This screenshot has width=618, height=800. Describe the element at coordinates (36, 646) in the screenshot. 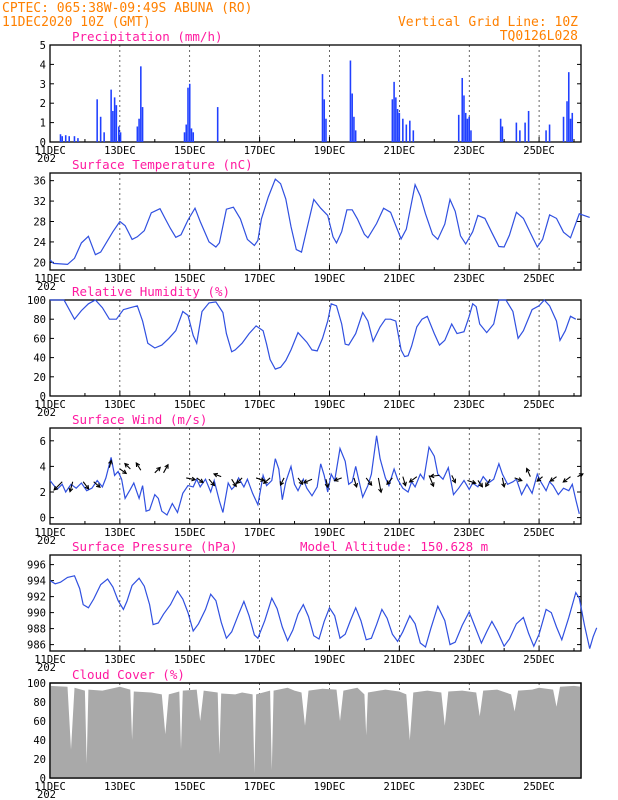

I see `y-tick-label: 986` at that location.